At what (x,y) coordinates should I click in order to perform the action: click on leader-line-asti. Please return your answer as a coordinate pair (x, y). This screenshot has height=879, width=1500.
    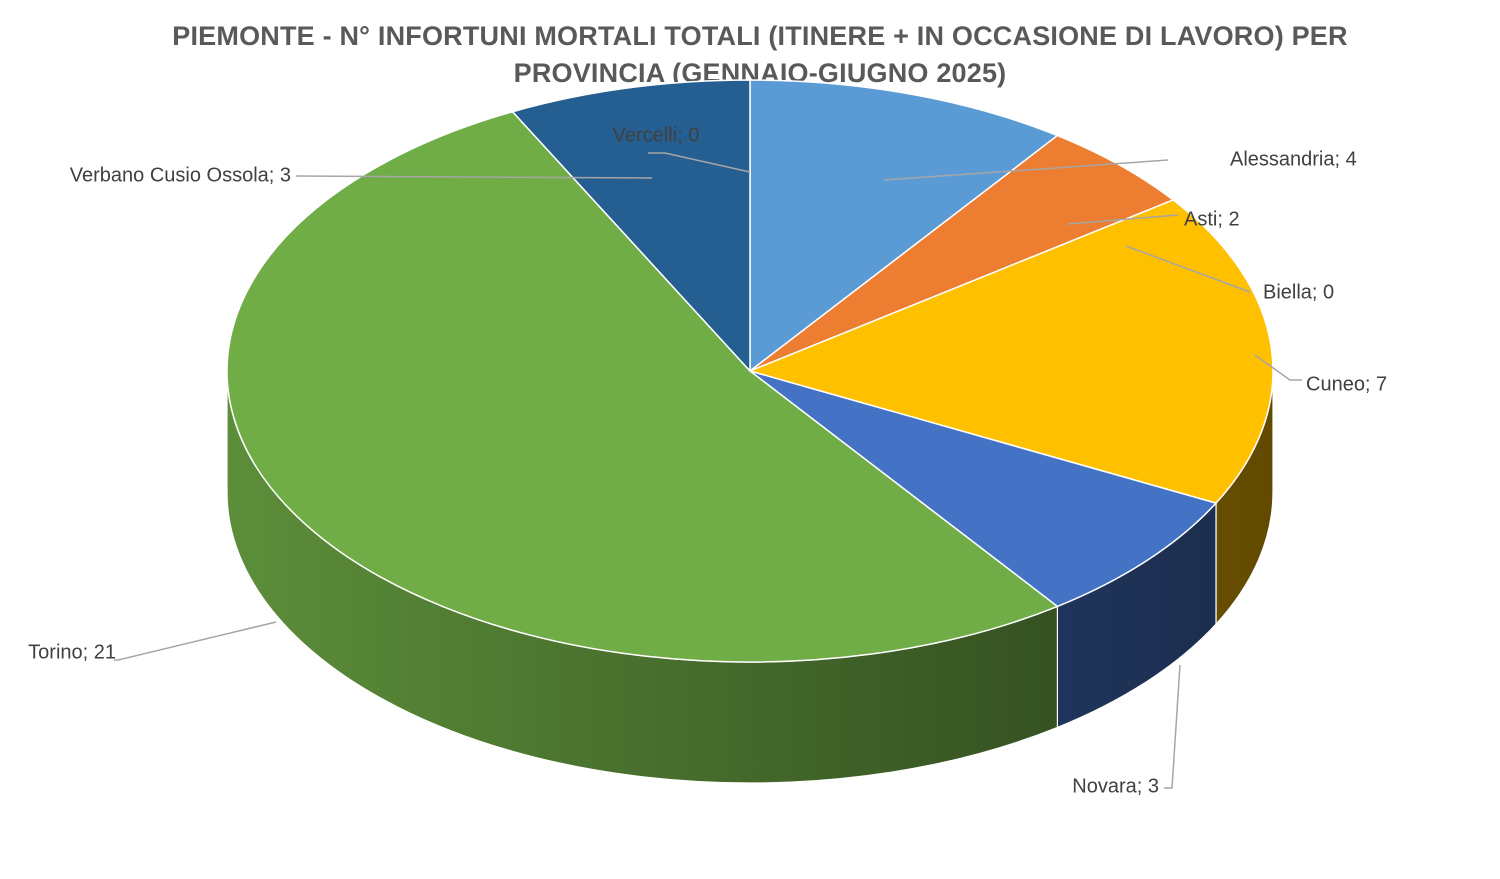
    Looking at the image, I should click on (1123, 219).